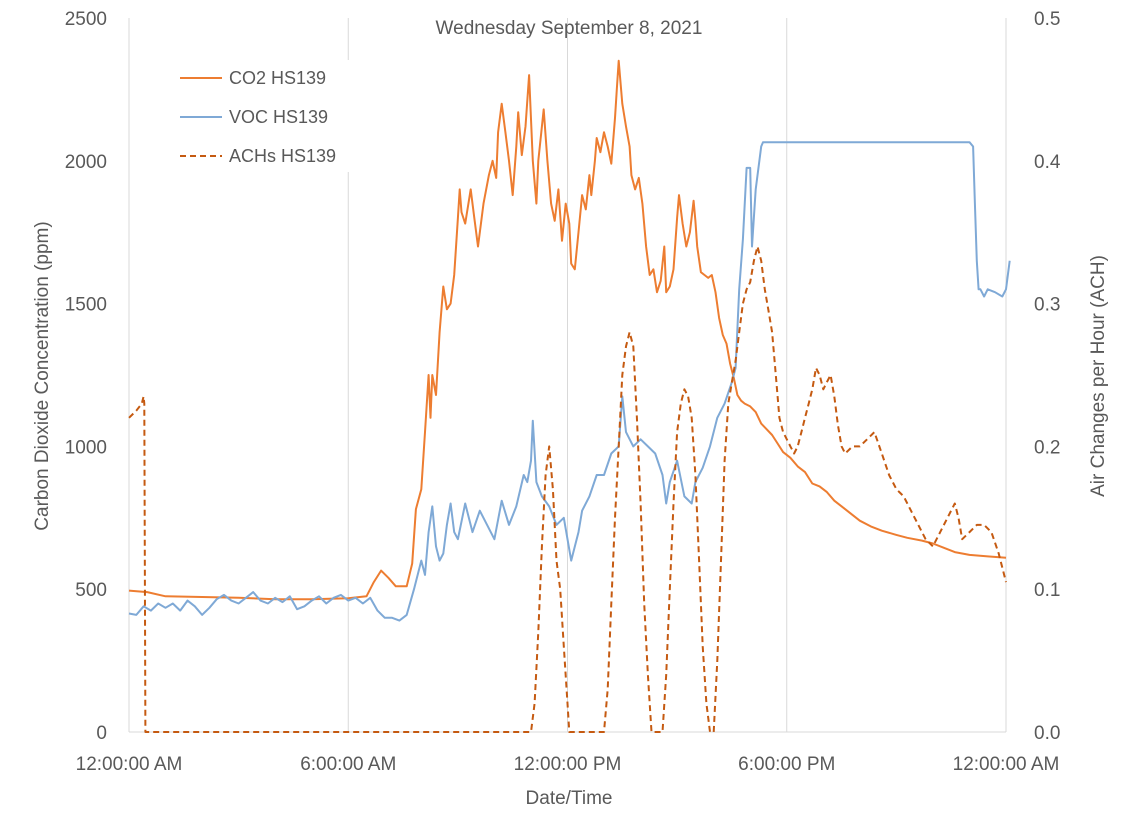 This screenshot has width=1139, height=827. I want to click on legend-label: ACHs HS139, so click(282, 156).